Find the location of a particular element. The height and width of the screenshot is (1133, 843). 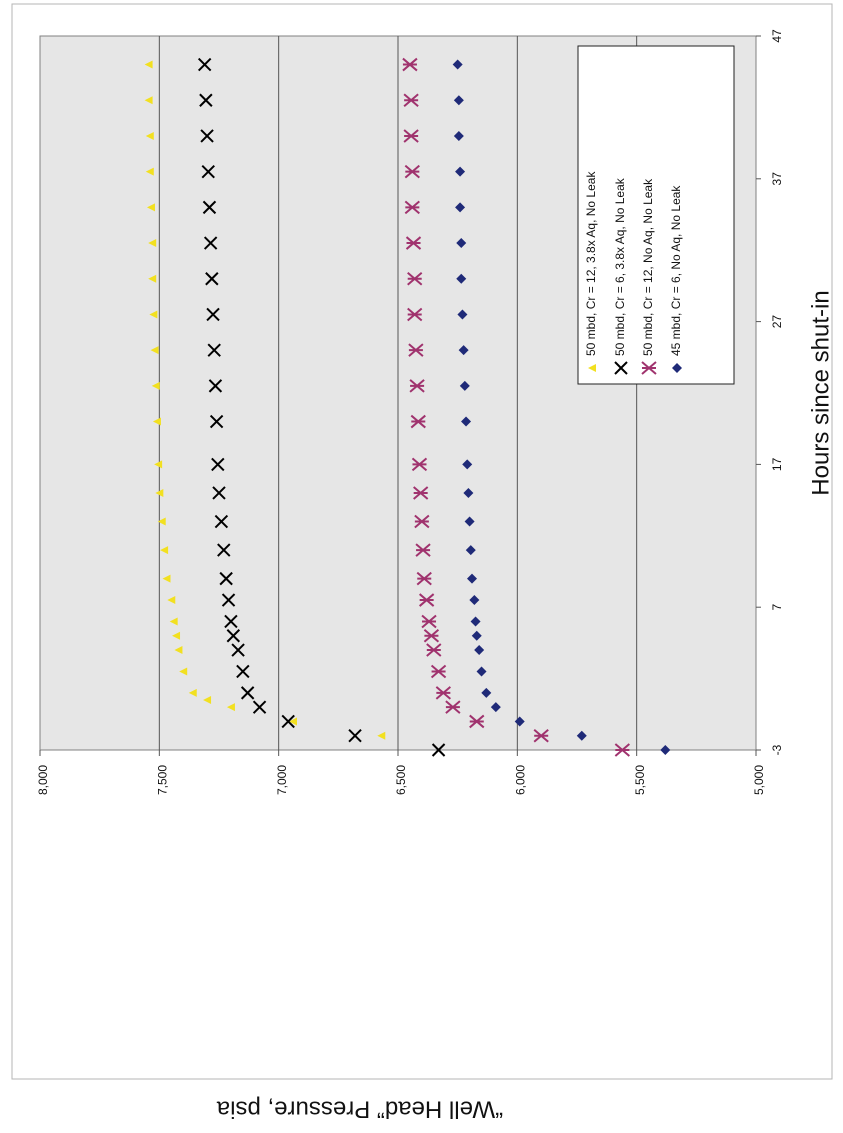

legend-box is located at coordinates (656, 215).